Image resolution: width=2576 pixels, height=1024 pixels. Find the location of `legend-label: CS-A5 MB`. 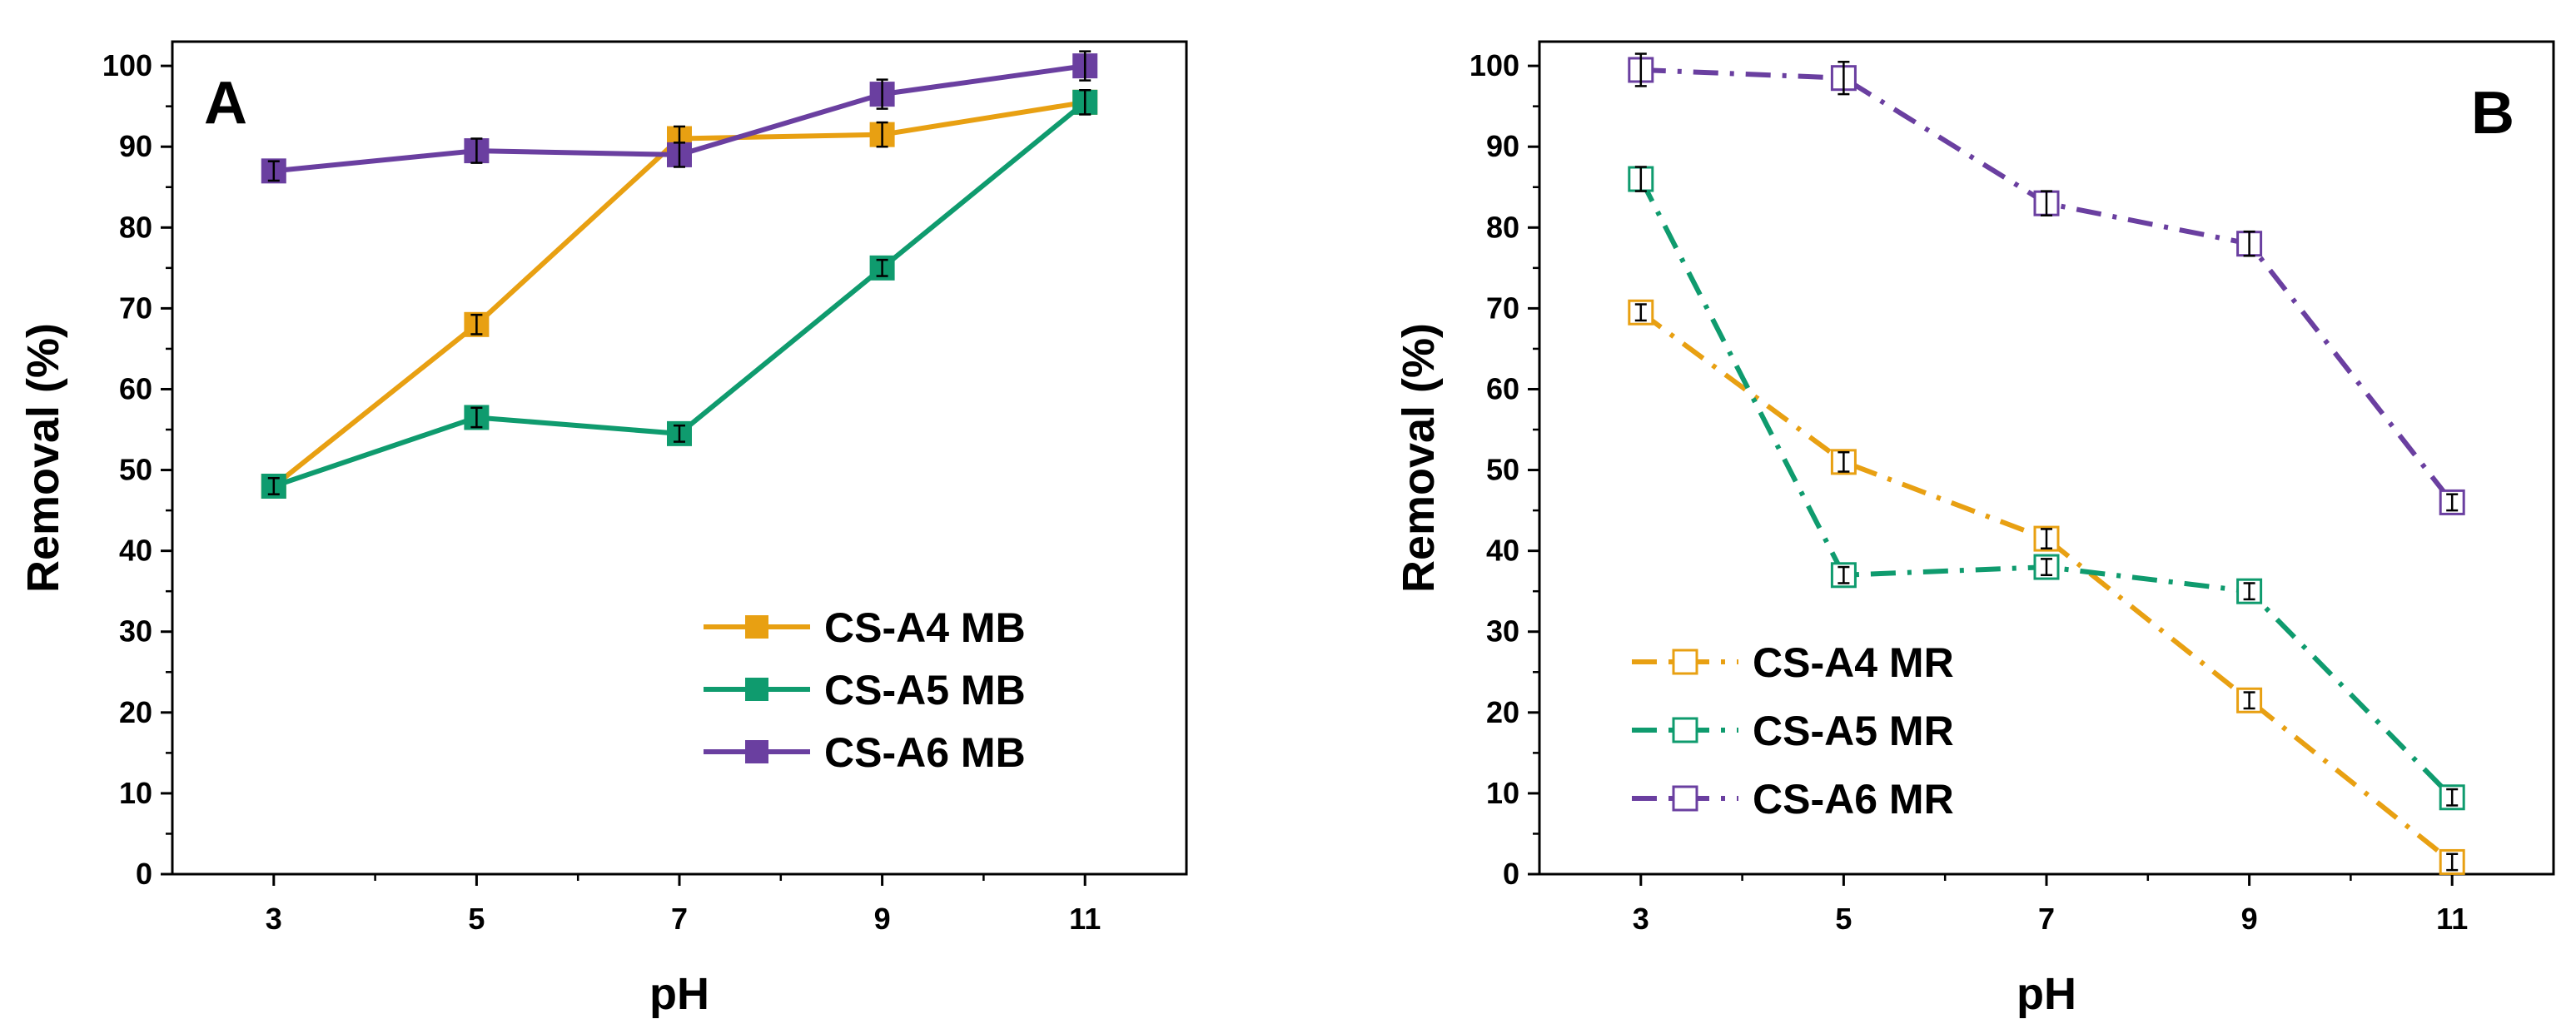

legend-label: CS-A5 MB is located at coordinates (925, 690).